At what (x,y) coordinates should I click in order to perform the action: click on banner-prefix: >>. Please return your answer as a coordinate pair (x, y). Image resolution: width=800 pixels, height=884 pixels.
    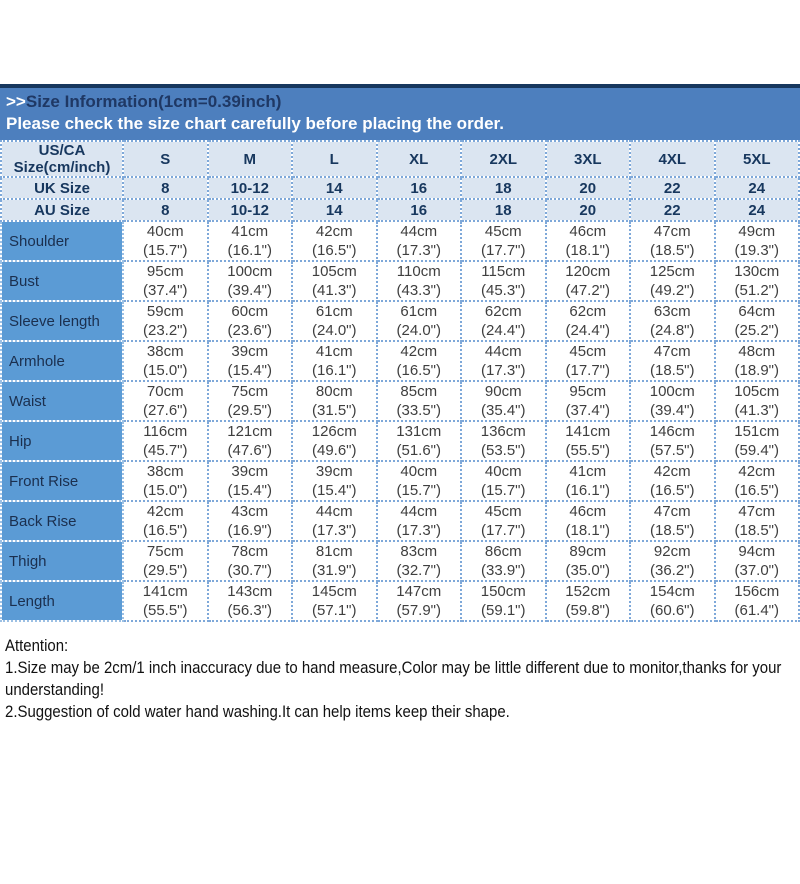
    Looking at the image, I should click on (16, 101).